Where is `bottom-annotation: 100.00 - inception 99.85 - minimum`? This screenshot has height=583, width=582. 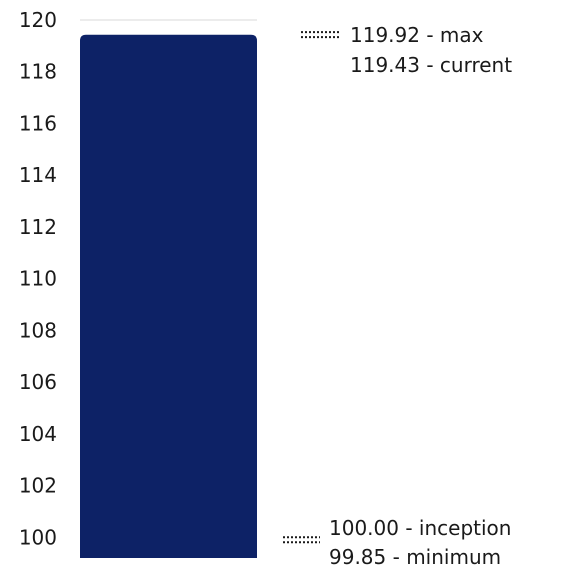
bottom-annotation: 100.00 - inception 99.85 - minimum is located at coordinates (397, 542).